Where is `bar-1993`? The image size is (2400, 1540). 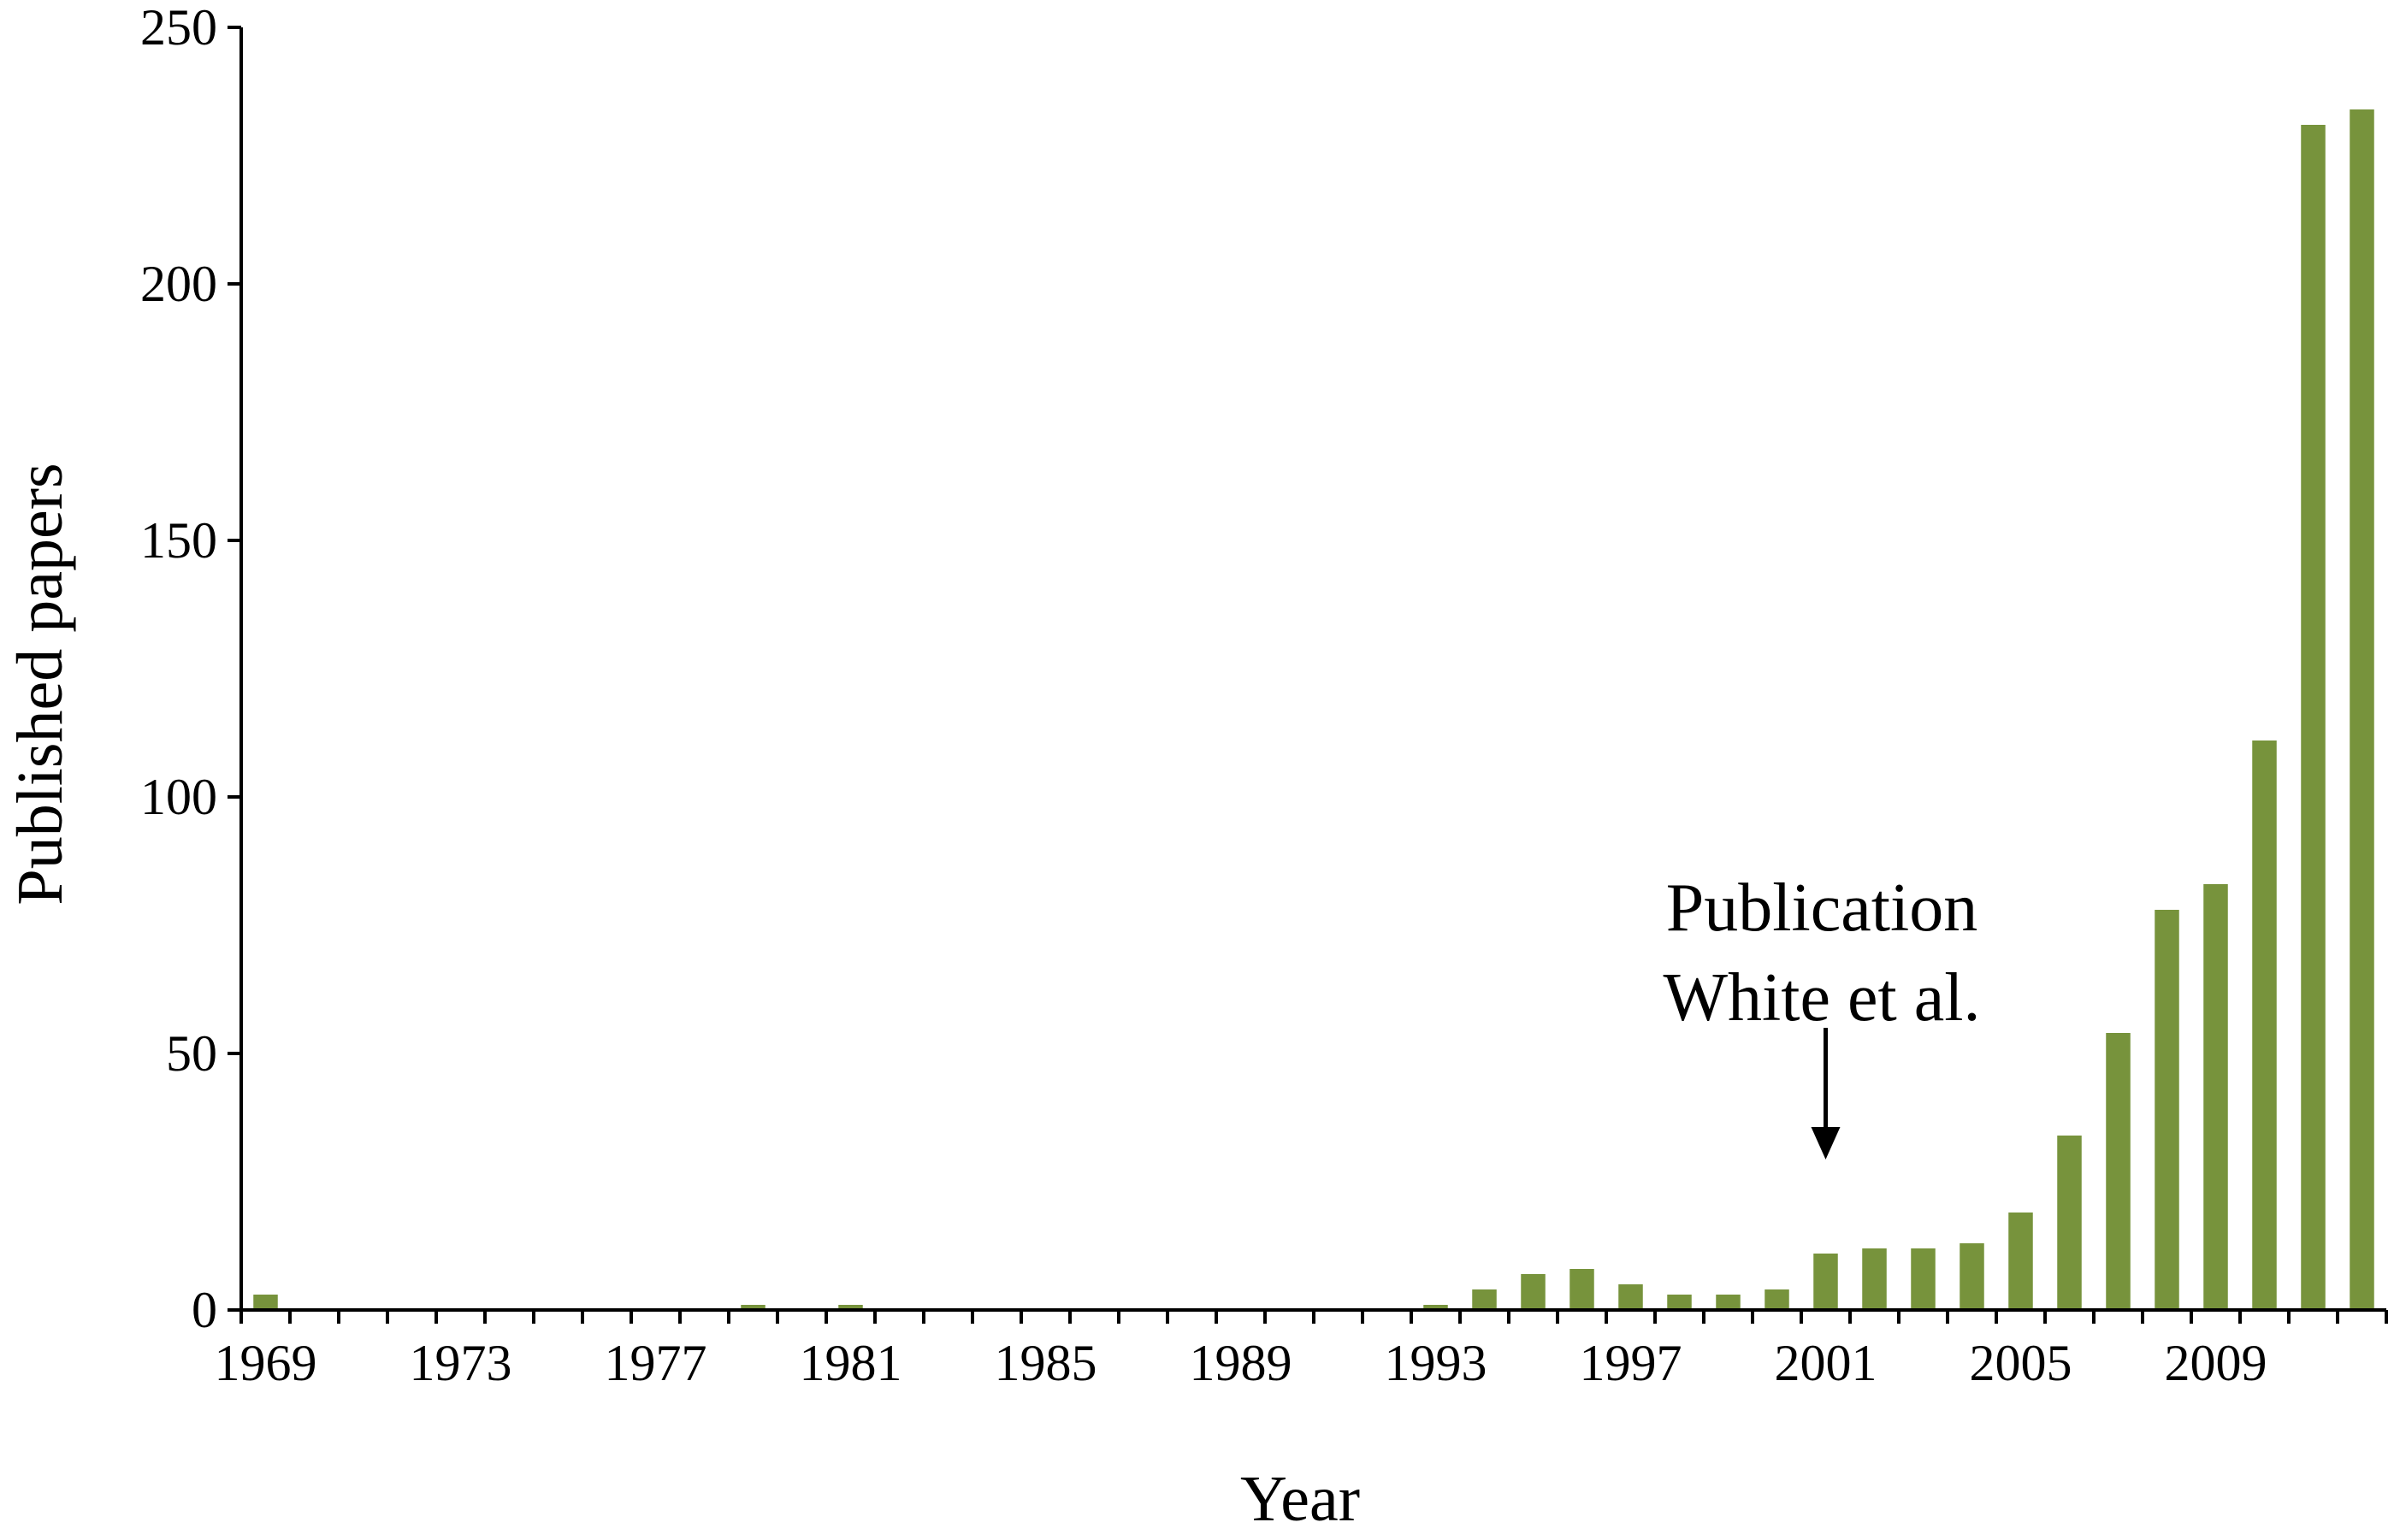 bar-1993 is located at coordinates (1435, 1308).